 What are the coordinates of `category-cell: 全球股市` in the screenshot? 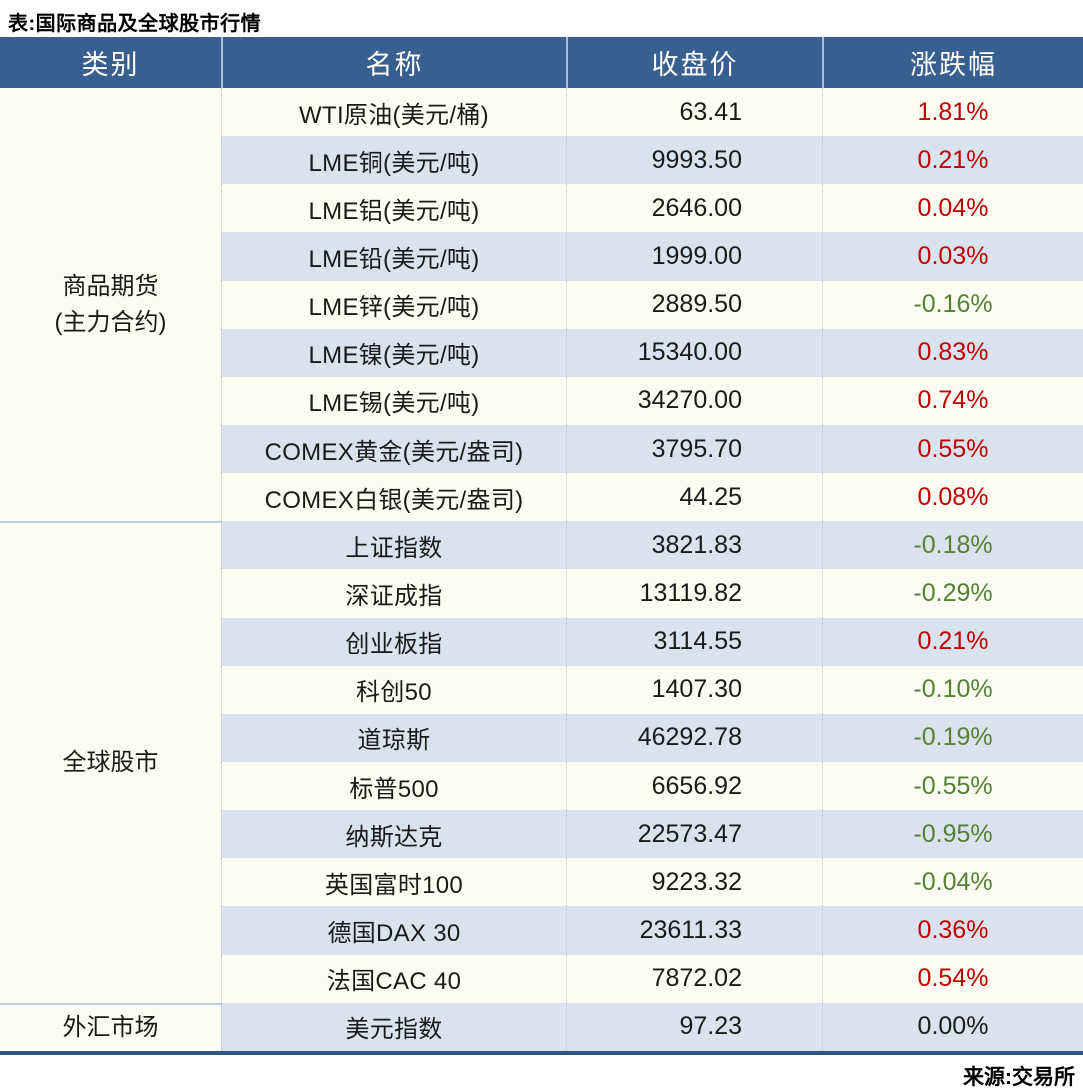 It's located at (110, 762).